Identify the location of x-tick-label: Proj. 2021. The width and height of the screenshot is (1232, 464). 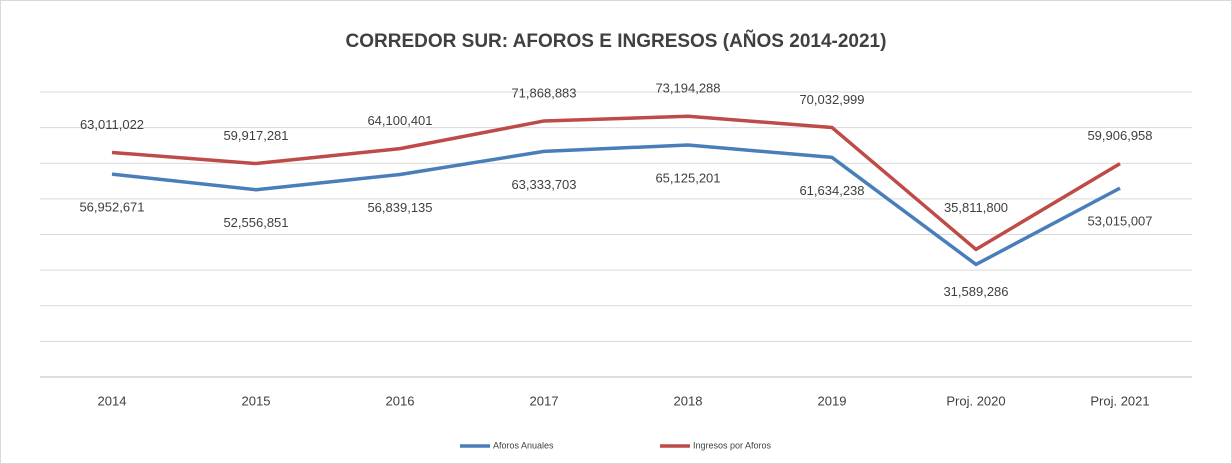
(1119, 400).